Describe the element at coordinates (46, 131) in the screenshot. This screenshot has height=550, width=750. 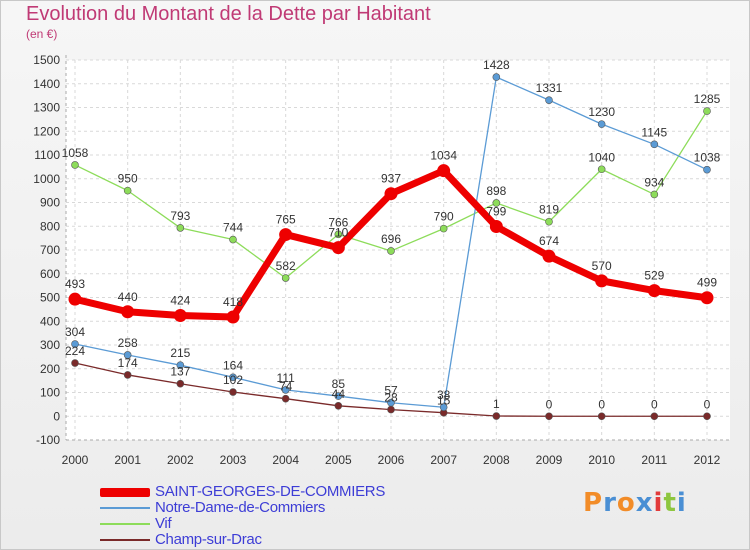
I see `y-tick-label: 1200` at that location.